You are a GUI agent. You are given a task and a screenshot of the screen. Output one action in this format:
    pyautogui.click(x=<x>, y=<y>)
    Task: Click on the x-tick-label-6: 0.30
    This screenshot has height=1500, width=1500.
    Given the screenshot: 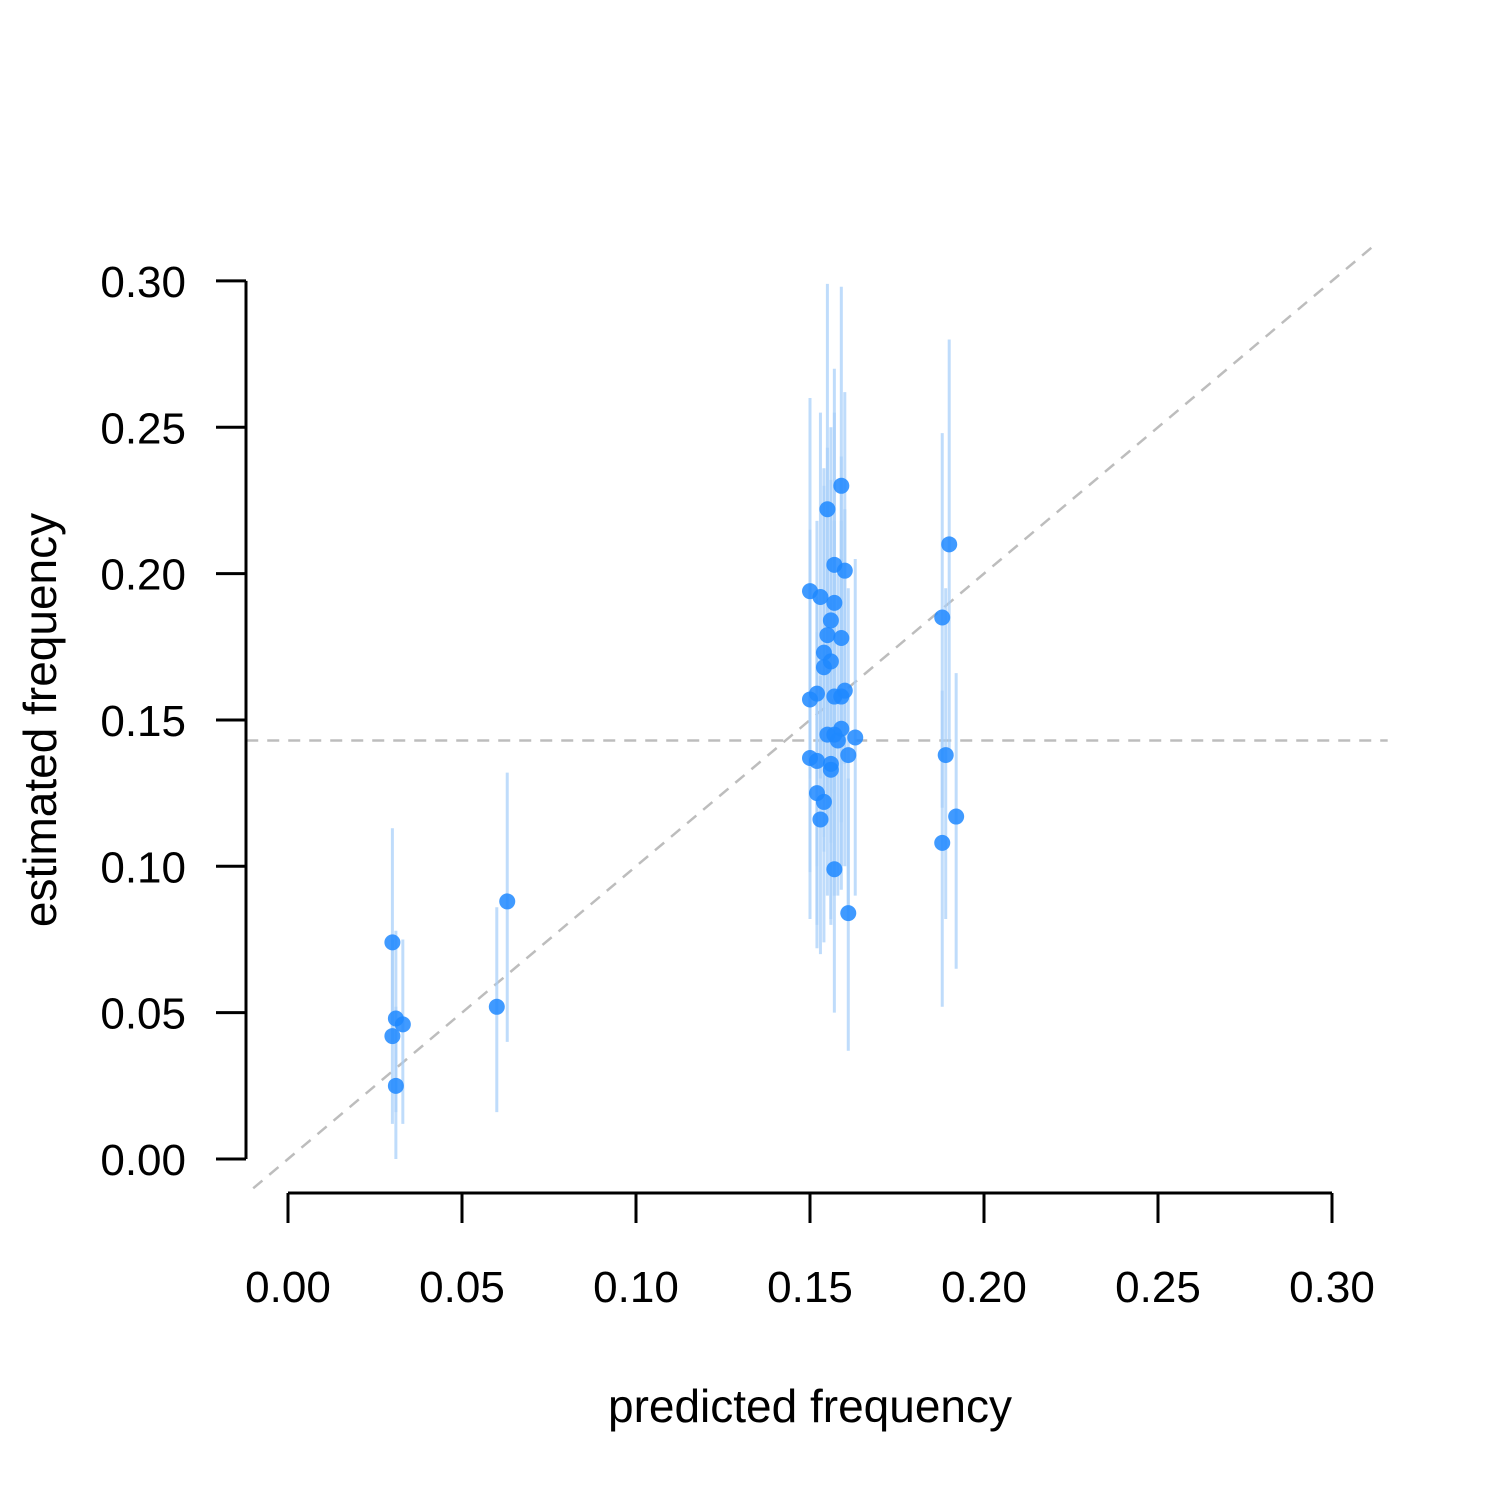 What is the action you would take?
    pyautogui.click(x=1332, y=1287)
    